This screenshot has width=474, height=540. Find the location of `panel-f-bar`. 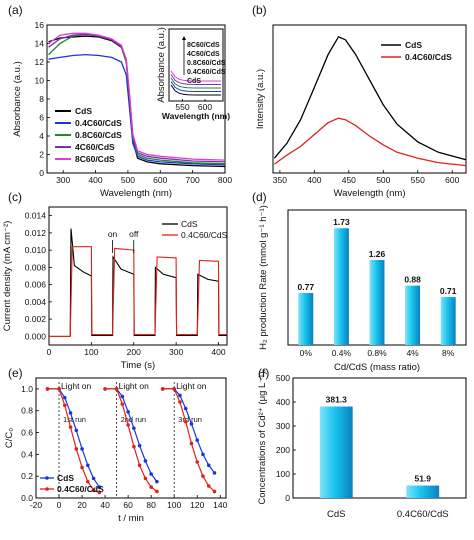

panel-f-bar is located at coordinates (423, 491).